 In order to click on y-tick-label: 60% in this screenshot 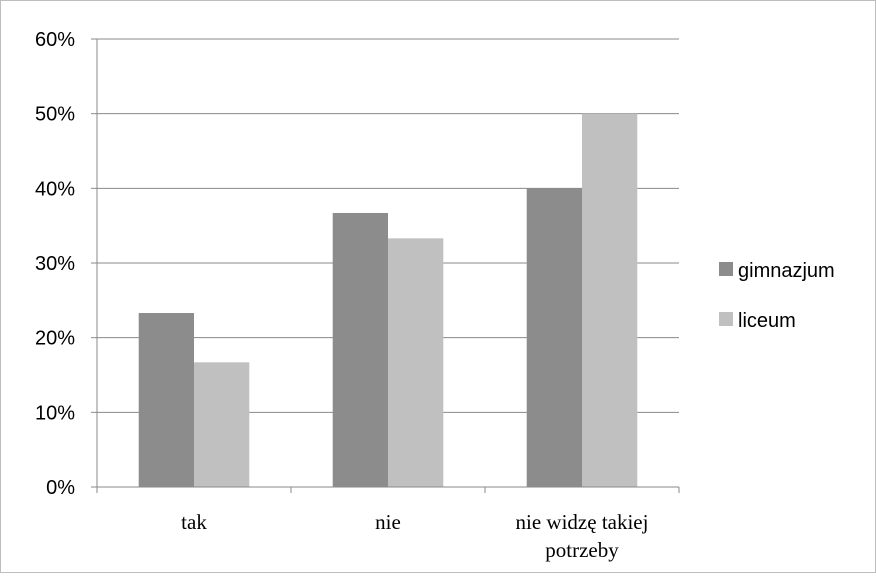, I will do `click(55, 40)`.